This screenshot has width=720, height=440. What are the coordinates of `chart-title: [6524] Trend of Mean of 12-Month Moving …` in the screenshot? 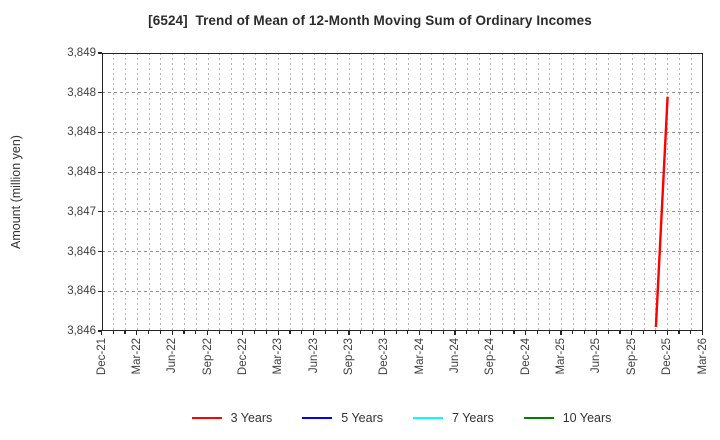 It's located at (370, 20).